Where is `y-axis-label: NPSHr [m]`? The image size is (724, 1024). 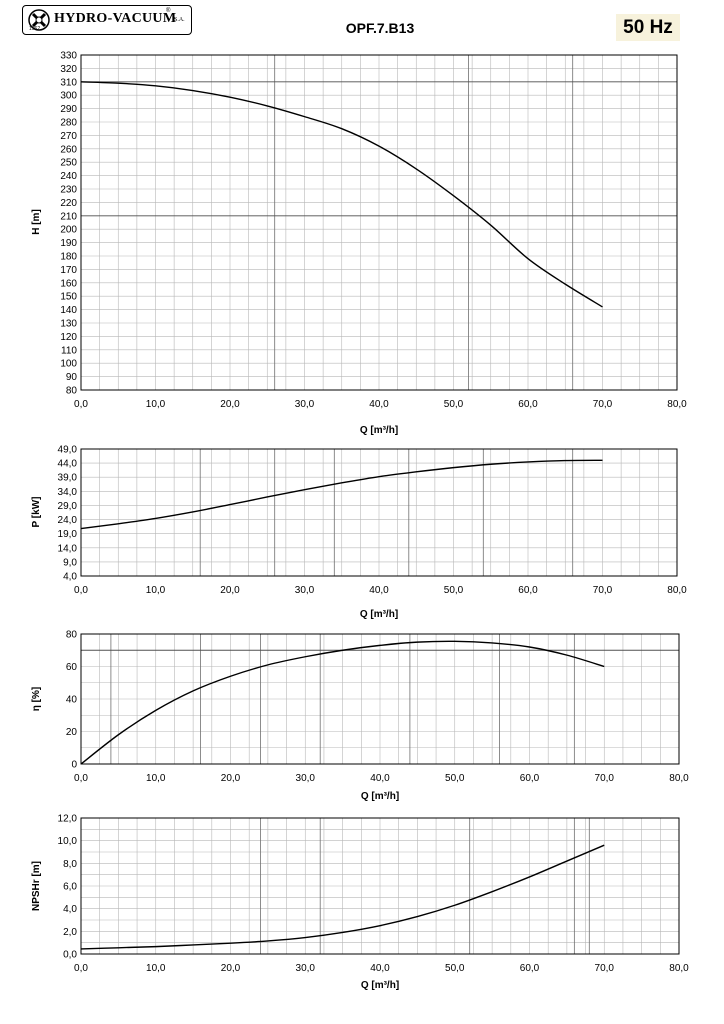
y-axis-label: NPSHr [m] is located at coordinates (36, 886).